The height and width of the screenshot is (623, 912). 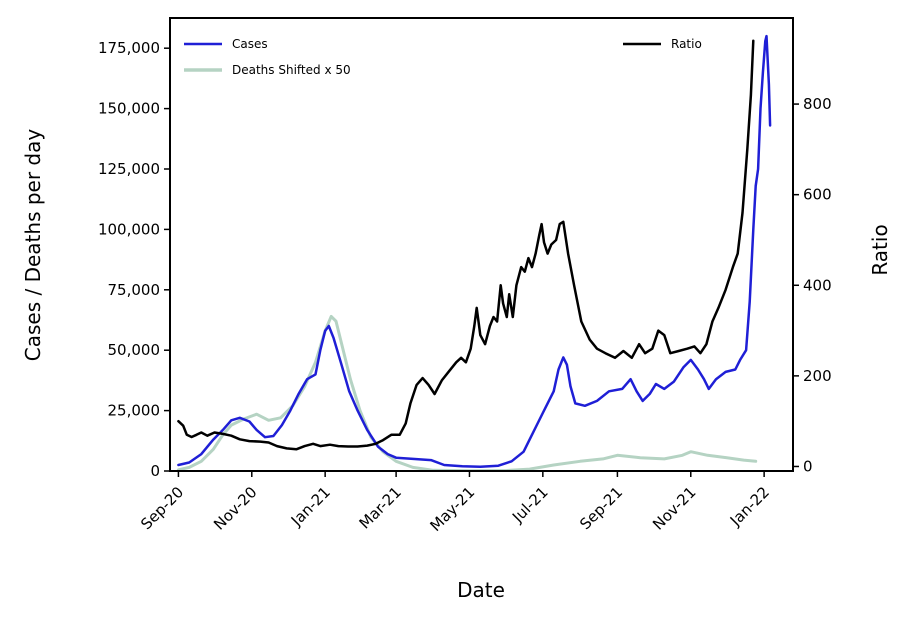 I want to click on x-axis-title: Date, so click(x=481, y=590).